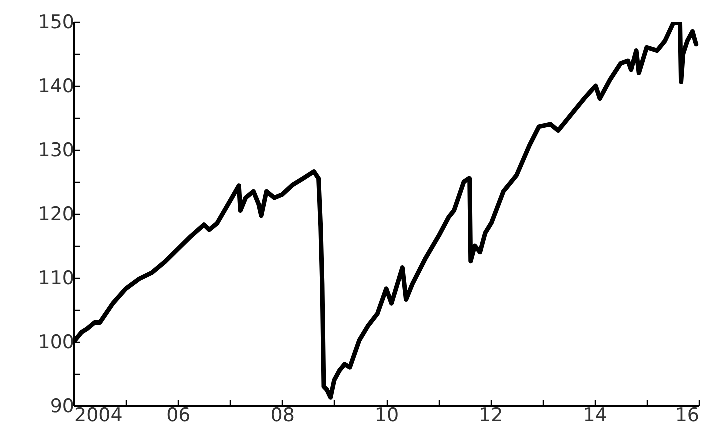  I want to click on y-tick-label: 140, so click(56, 87).